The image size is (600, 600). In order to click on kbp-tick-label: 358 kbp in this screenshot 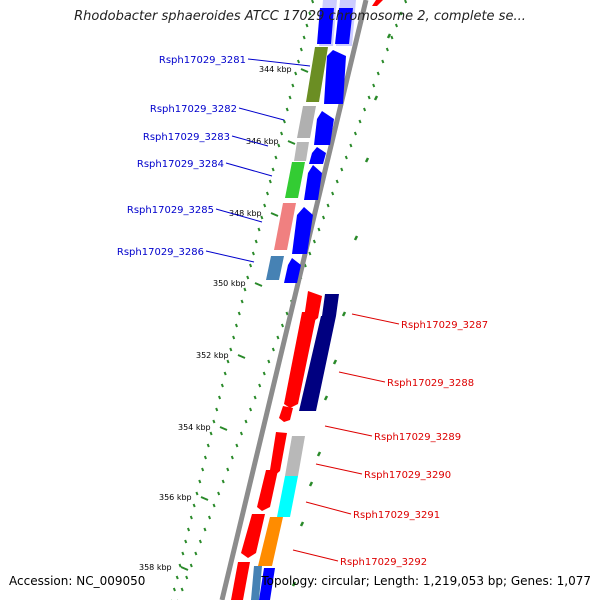, I will do `click(155, 567)`.